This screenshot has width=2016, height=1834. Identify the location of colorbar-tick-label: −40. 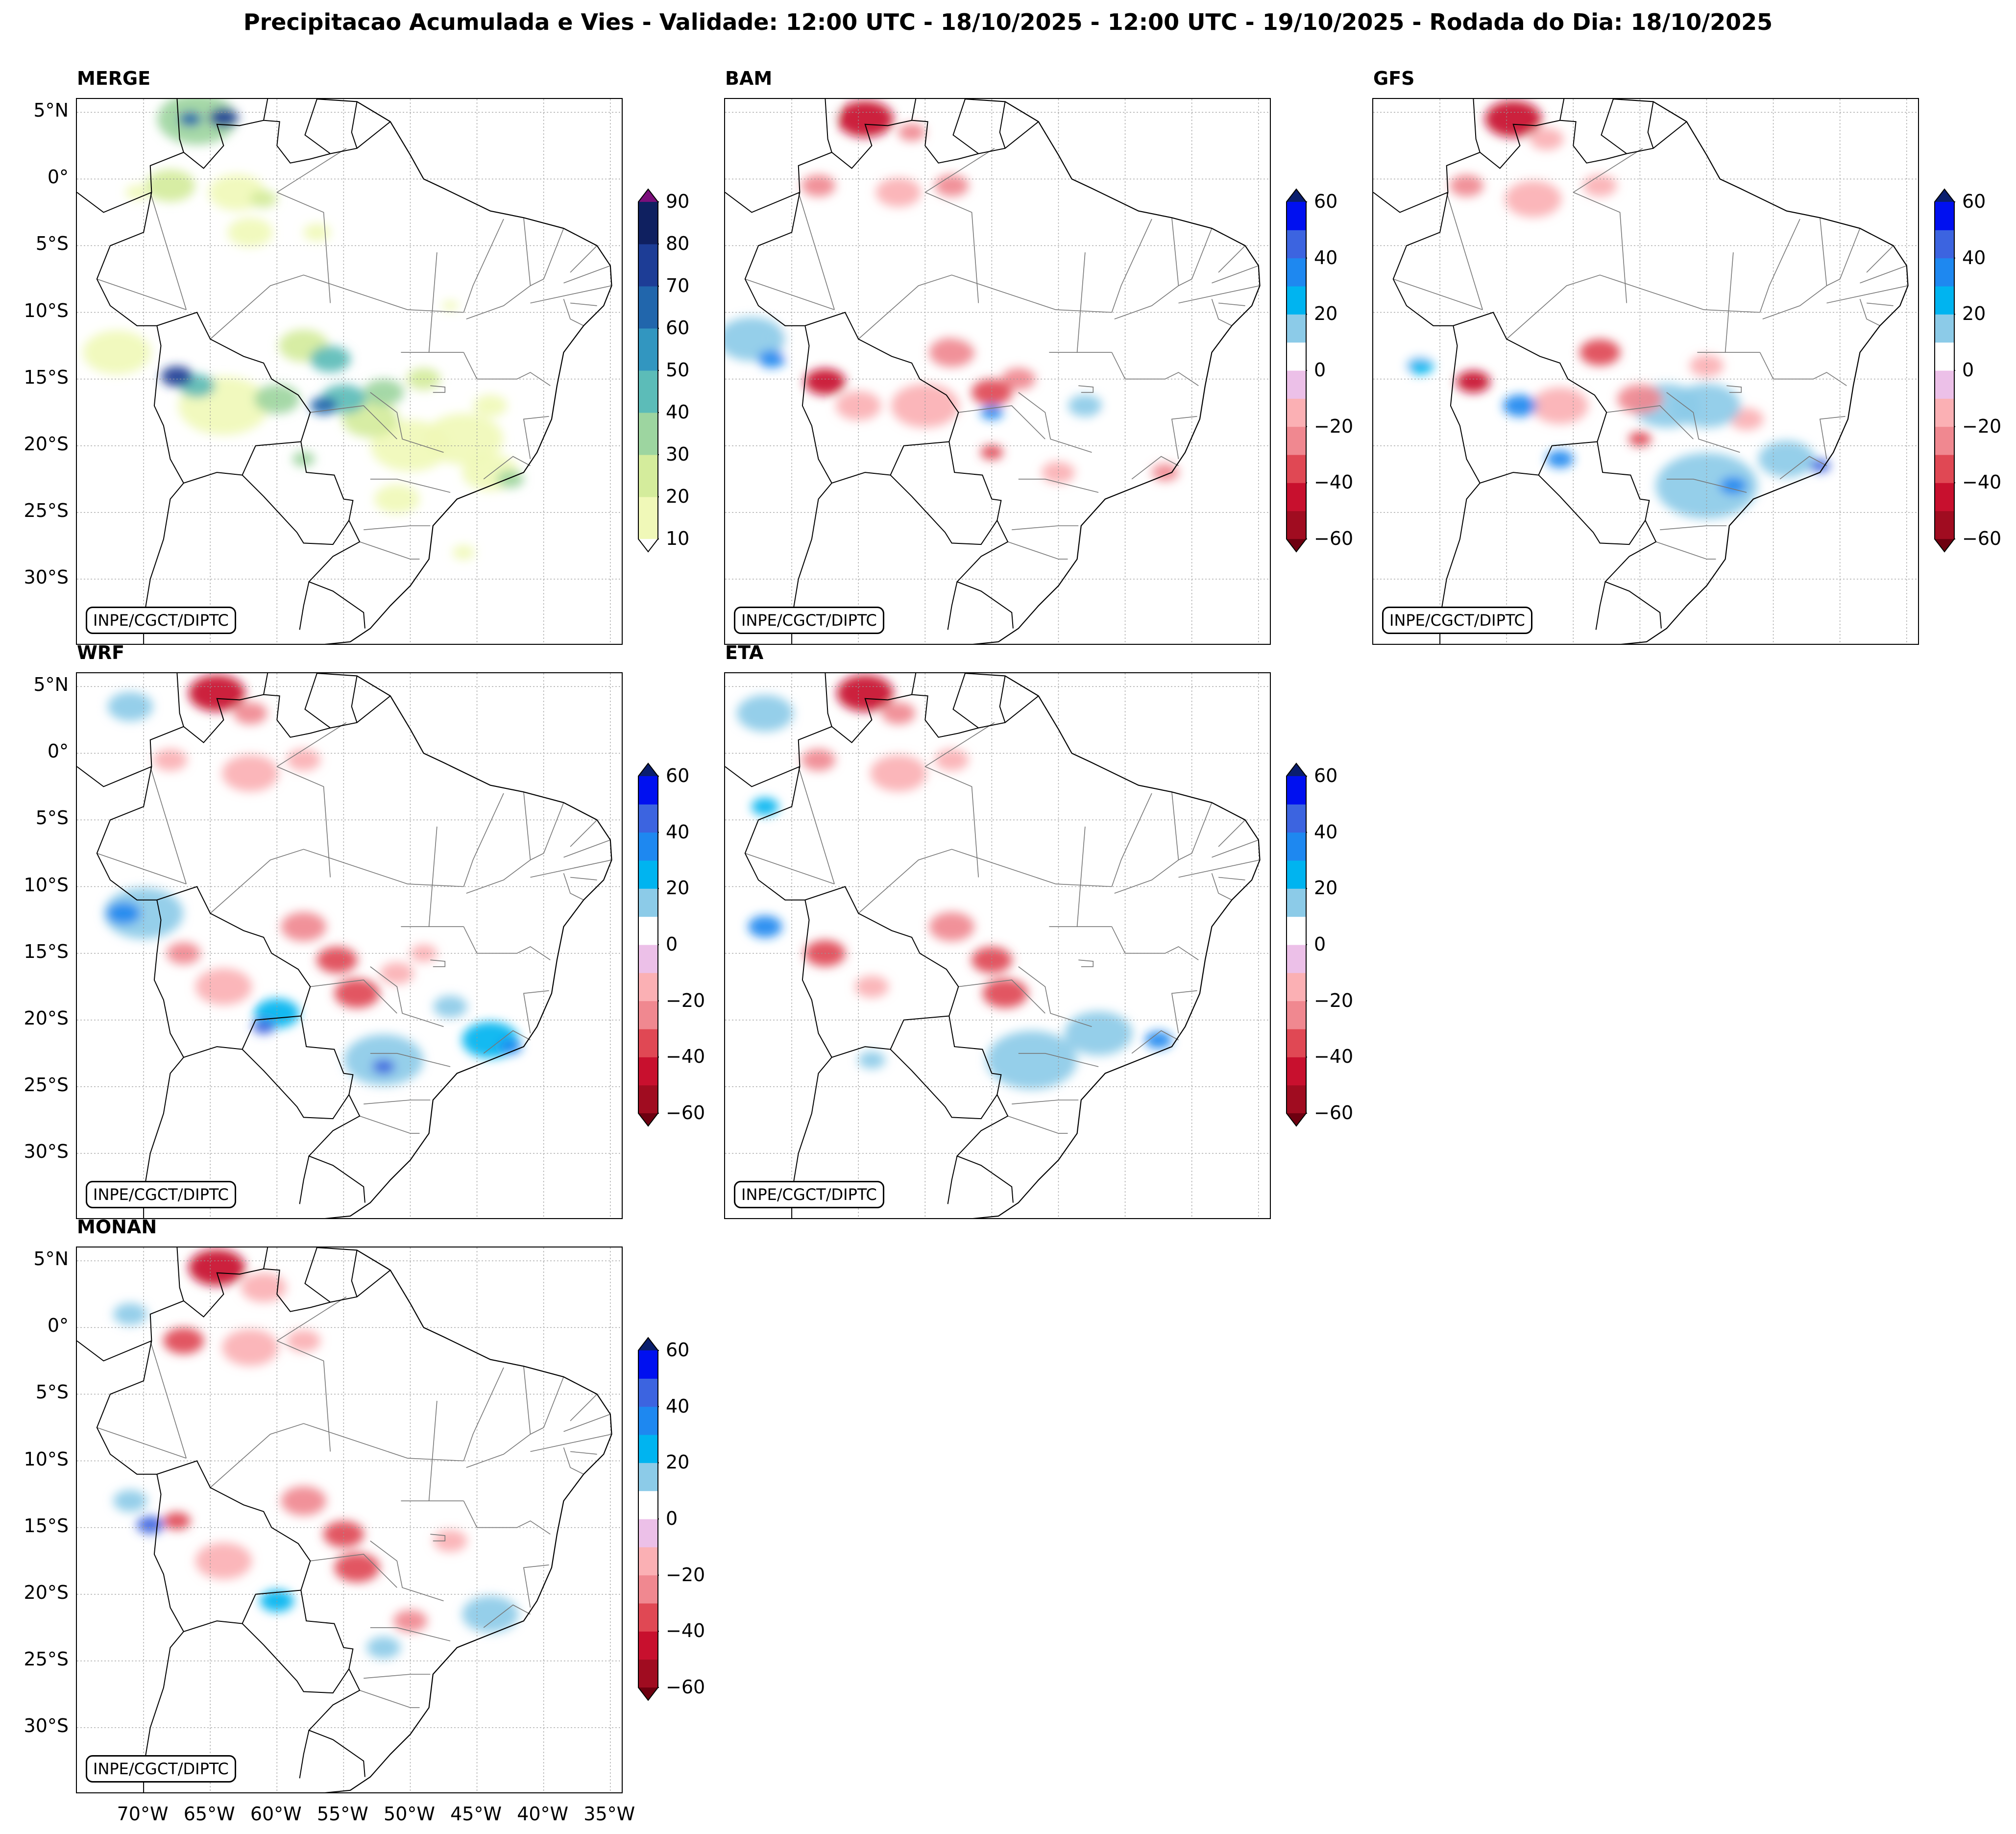
(685, 1631).